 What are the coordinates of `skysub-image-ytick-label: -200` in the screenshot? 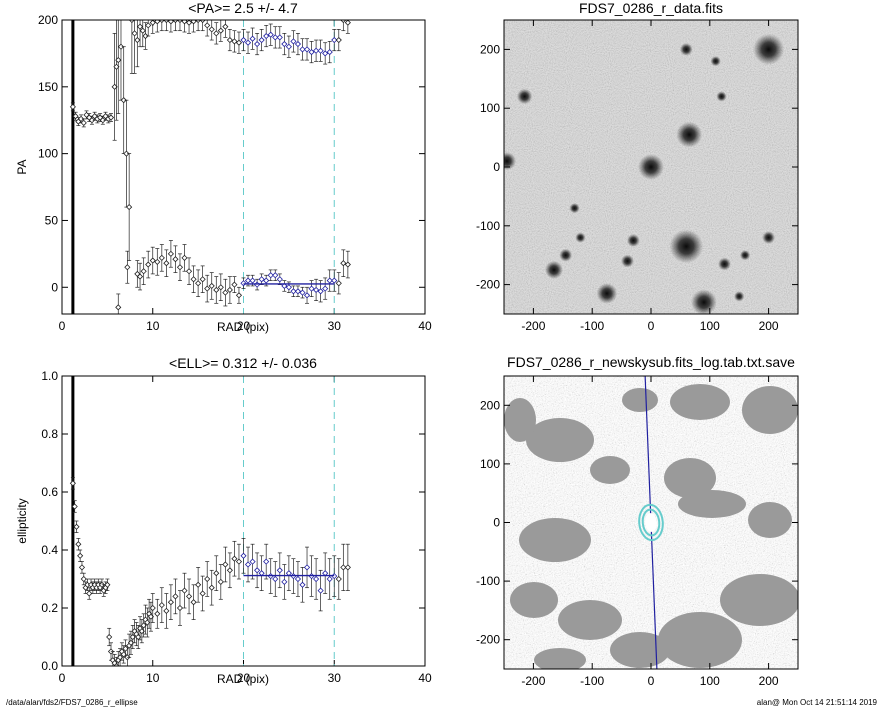 It's located at (488, 640).